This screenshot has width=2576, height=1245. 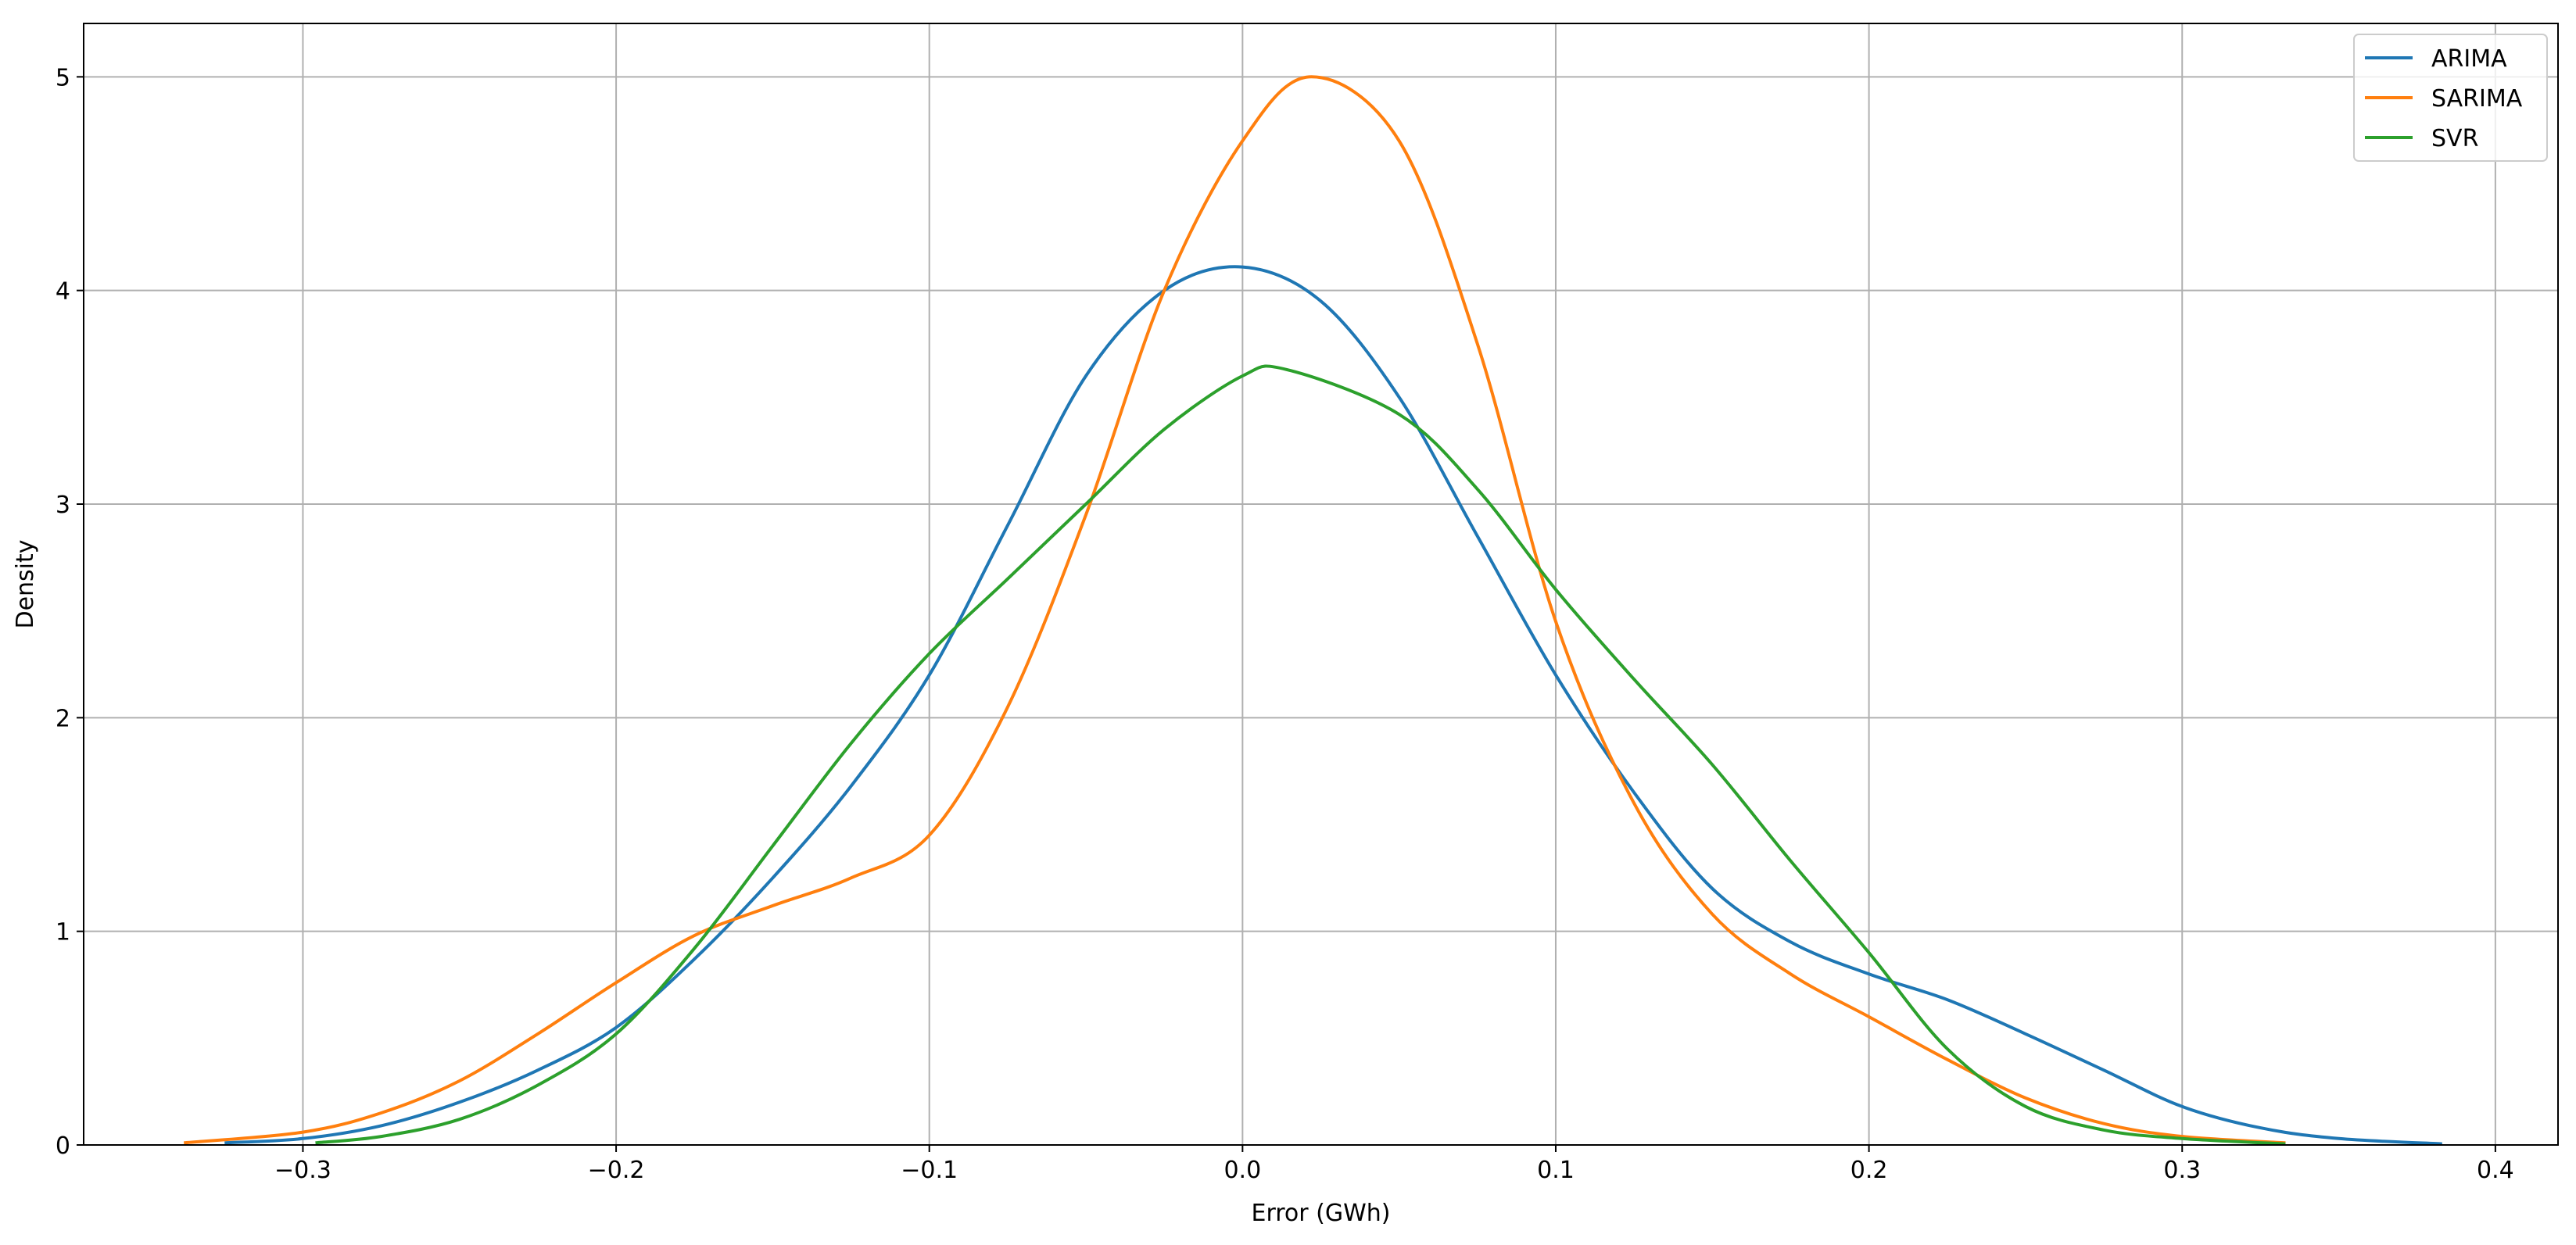 What do you see at coordinates (25, 583) in the screenshot?
I see `y-axis-label: Density` at bounding box center [25, 583].